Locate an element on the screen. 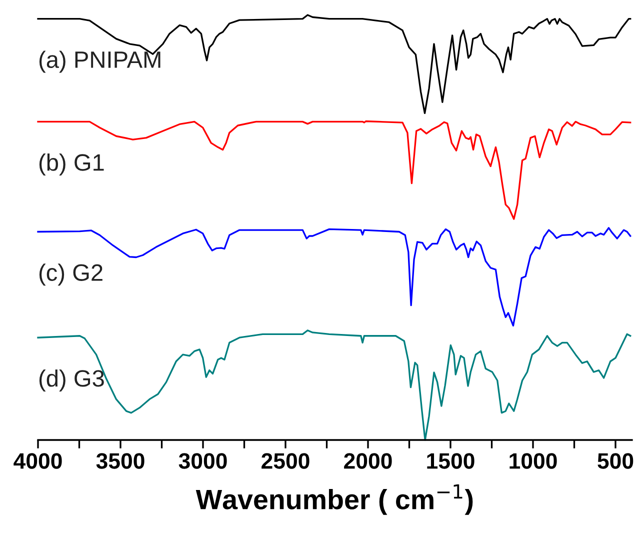 This screenshot has width=640, height=537. x-tick-label: 4000 is located at coordinates (38, 461).